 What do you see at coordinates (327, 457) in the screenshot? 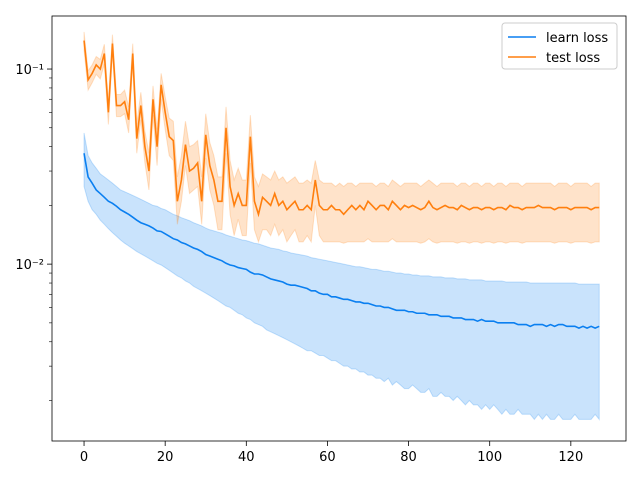
I see `x-tick-label: 60` at bounding box center [327, 457].